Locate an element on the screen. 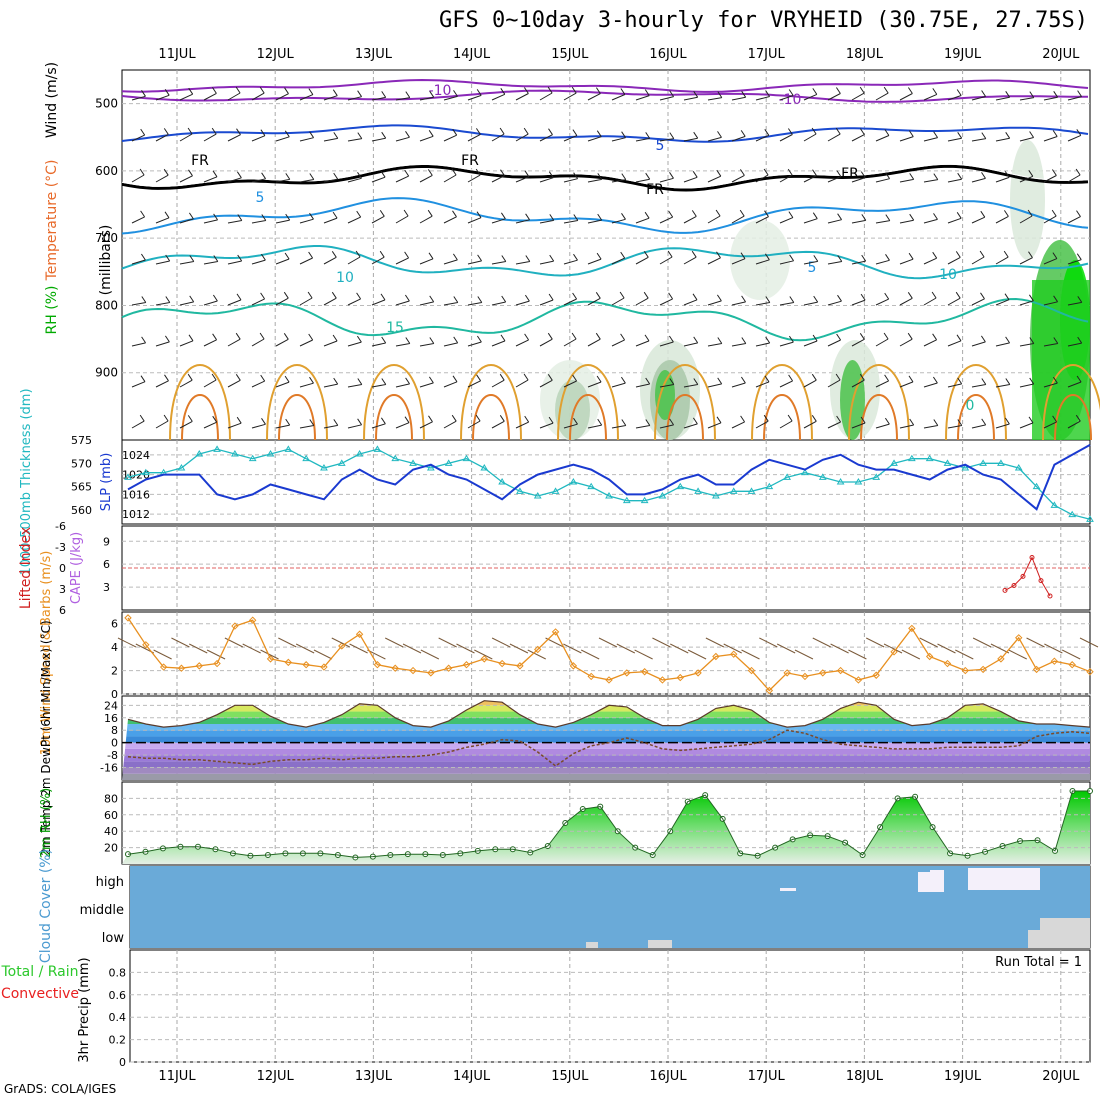 The image size is (1100, 1100). x-tick-label-top: 13JUL is located at coordinates (374, 54).